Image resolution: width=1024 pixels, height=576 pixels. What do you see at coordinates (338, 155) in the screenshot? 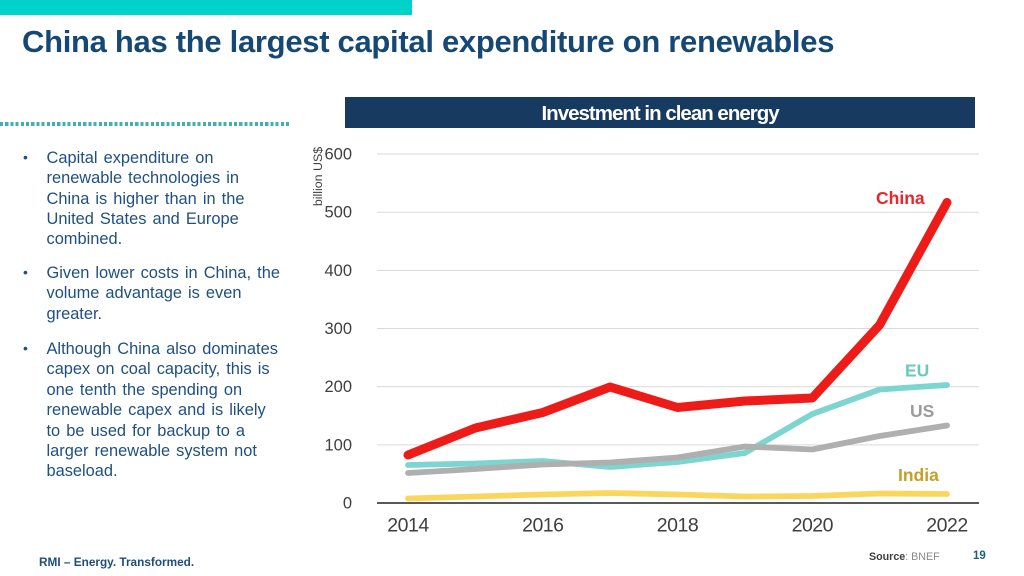
I see `svg-text: 600` at bounding box center [338, 155].